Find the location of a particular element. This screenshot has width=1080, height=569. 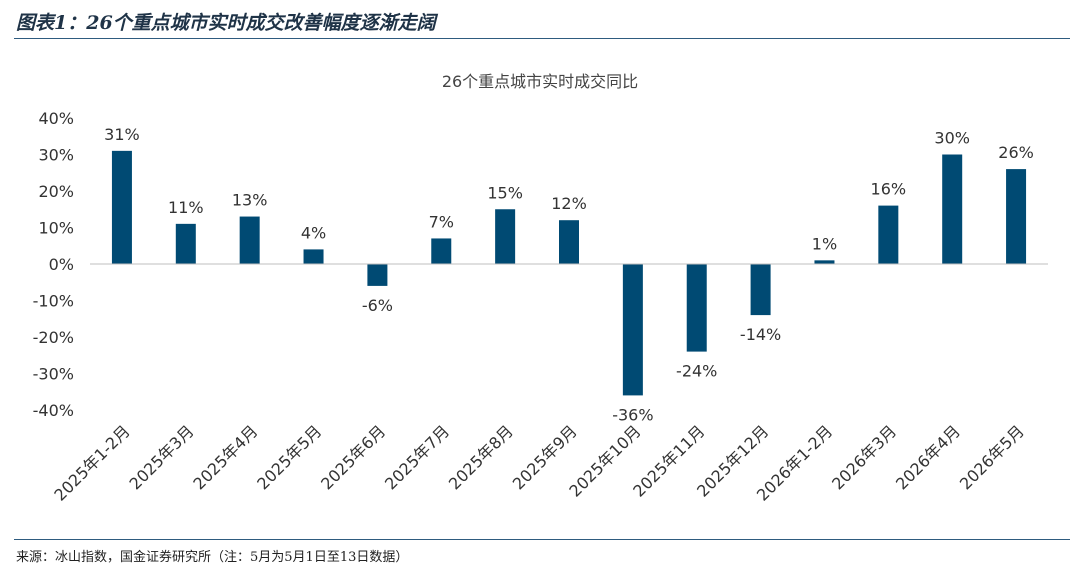

data-label: 30% is located at coordinates (952, 138).